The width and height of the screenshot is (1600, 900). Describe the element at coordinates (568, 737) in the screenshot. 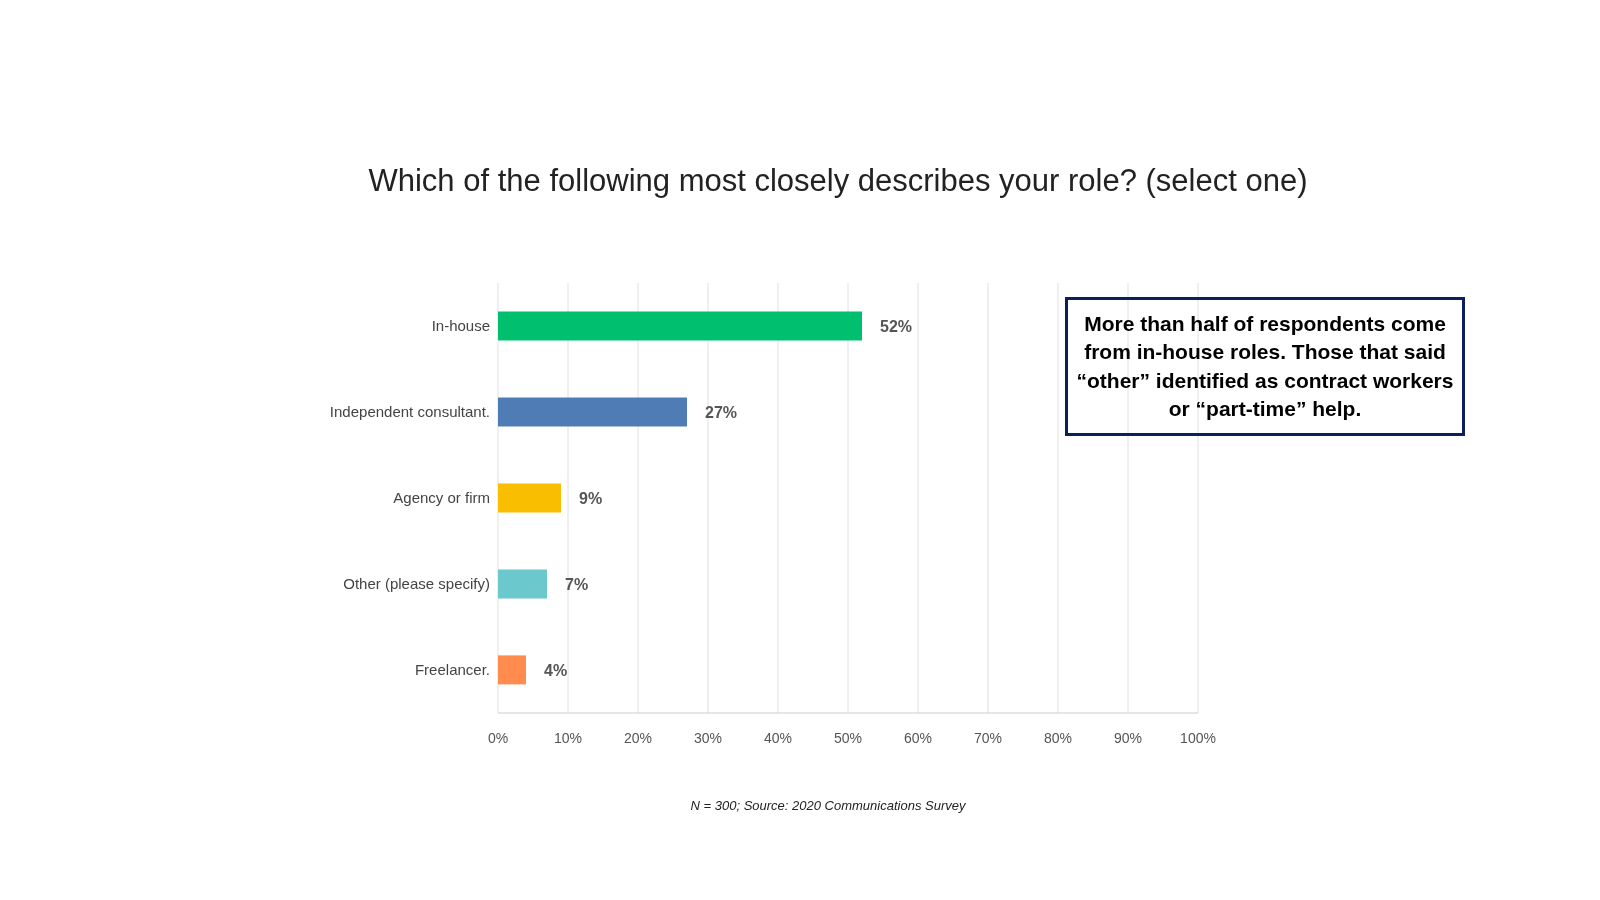

I see `x-tick-label: 10%` at that location.